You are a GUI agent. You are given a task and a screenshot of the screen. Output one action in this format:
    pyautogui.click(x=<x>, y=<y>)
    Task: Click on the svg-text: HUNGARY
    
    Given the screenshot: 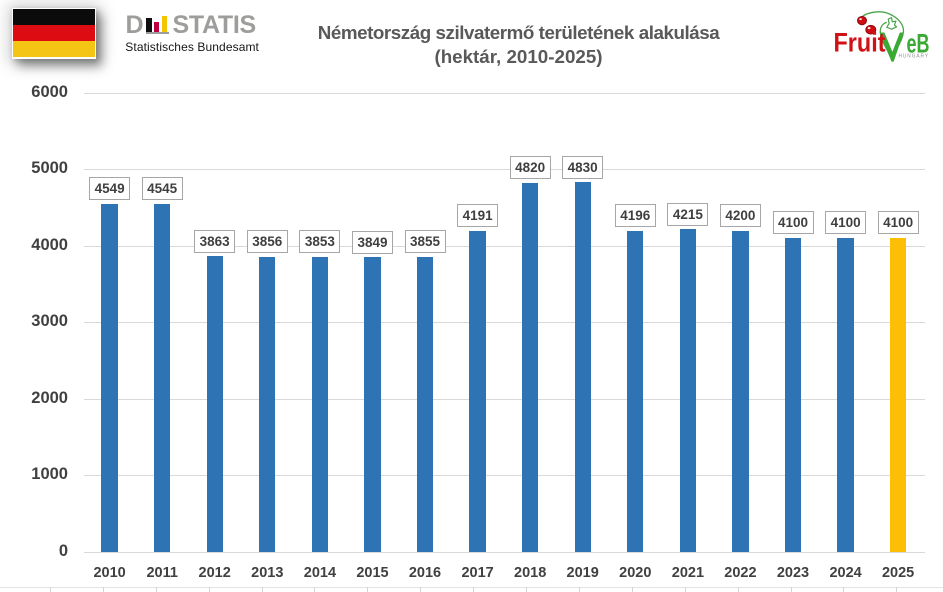 What is the action you would take?
    pyautogui.click(x=914, y=57)
    